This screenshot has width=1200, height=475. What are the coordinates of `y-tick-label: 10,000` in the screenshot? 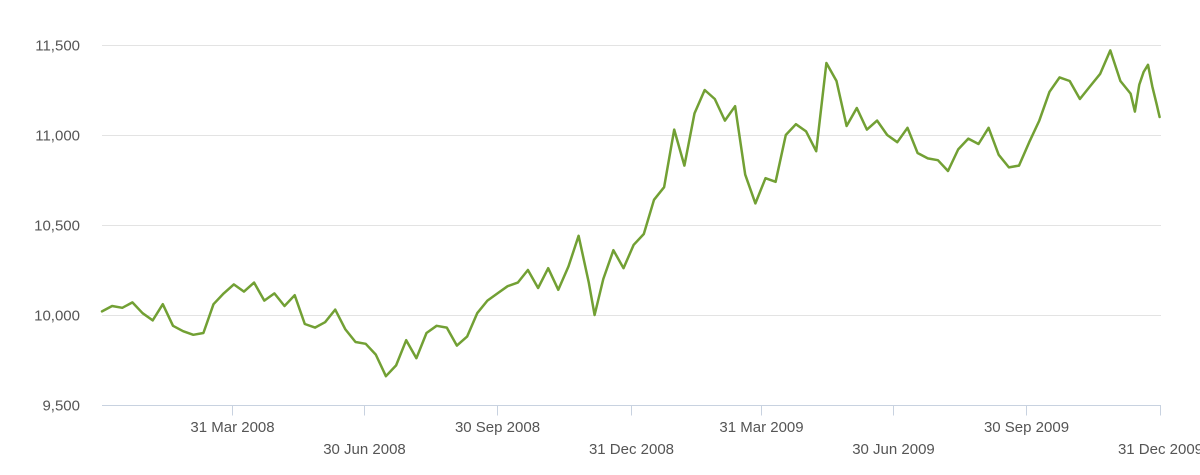 It's located at (57, 316).